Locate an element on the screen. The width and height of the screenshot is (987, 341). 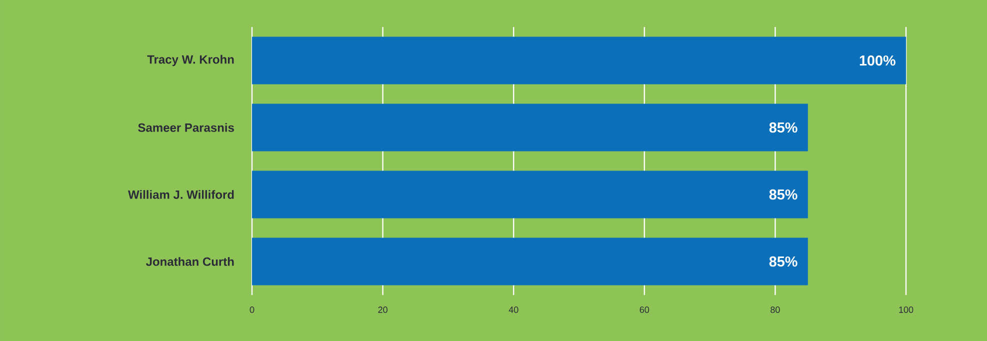
x-tick-label: 60 is located at coordinates (645, 309).